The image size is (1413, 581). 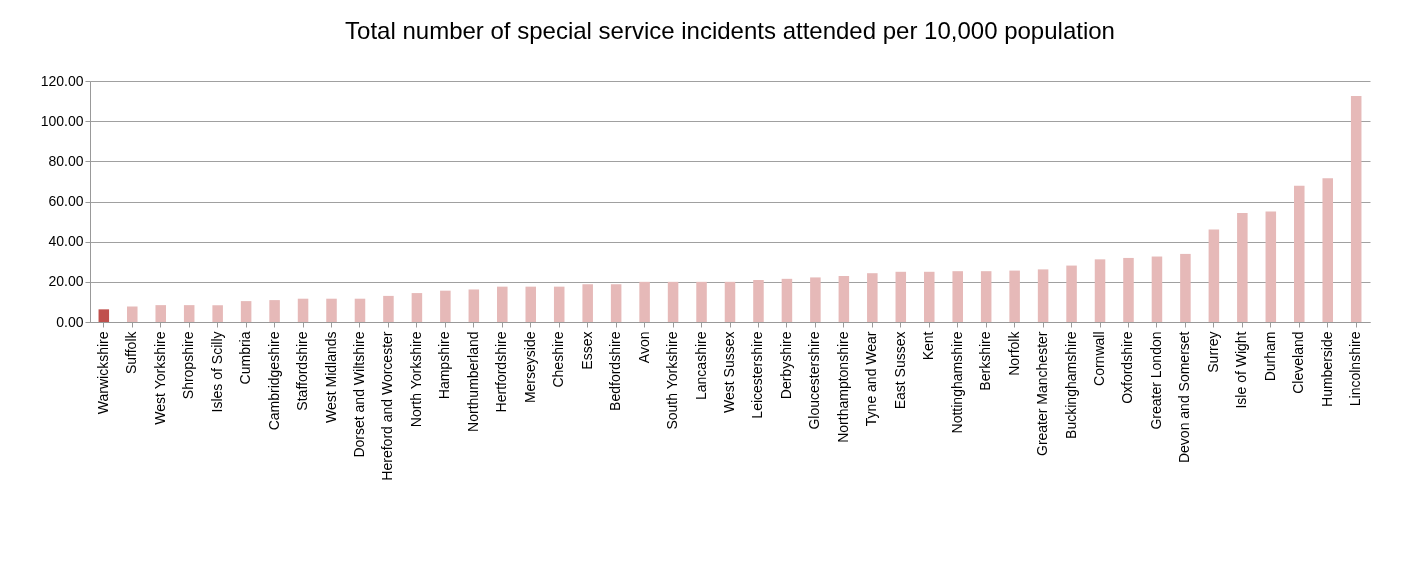 What do you see at coordinates (62, 80) in the screenshot?
I see `y-tick-label: 120.00` at bounding box center [62, 80].